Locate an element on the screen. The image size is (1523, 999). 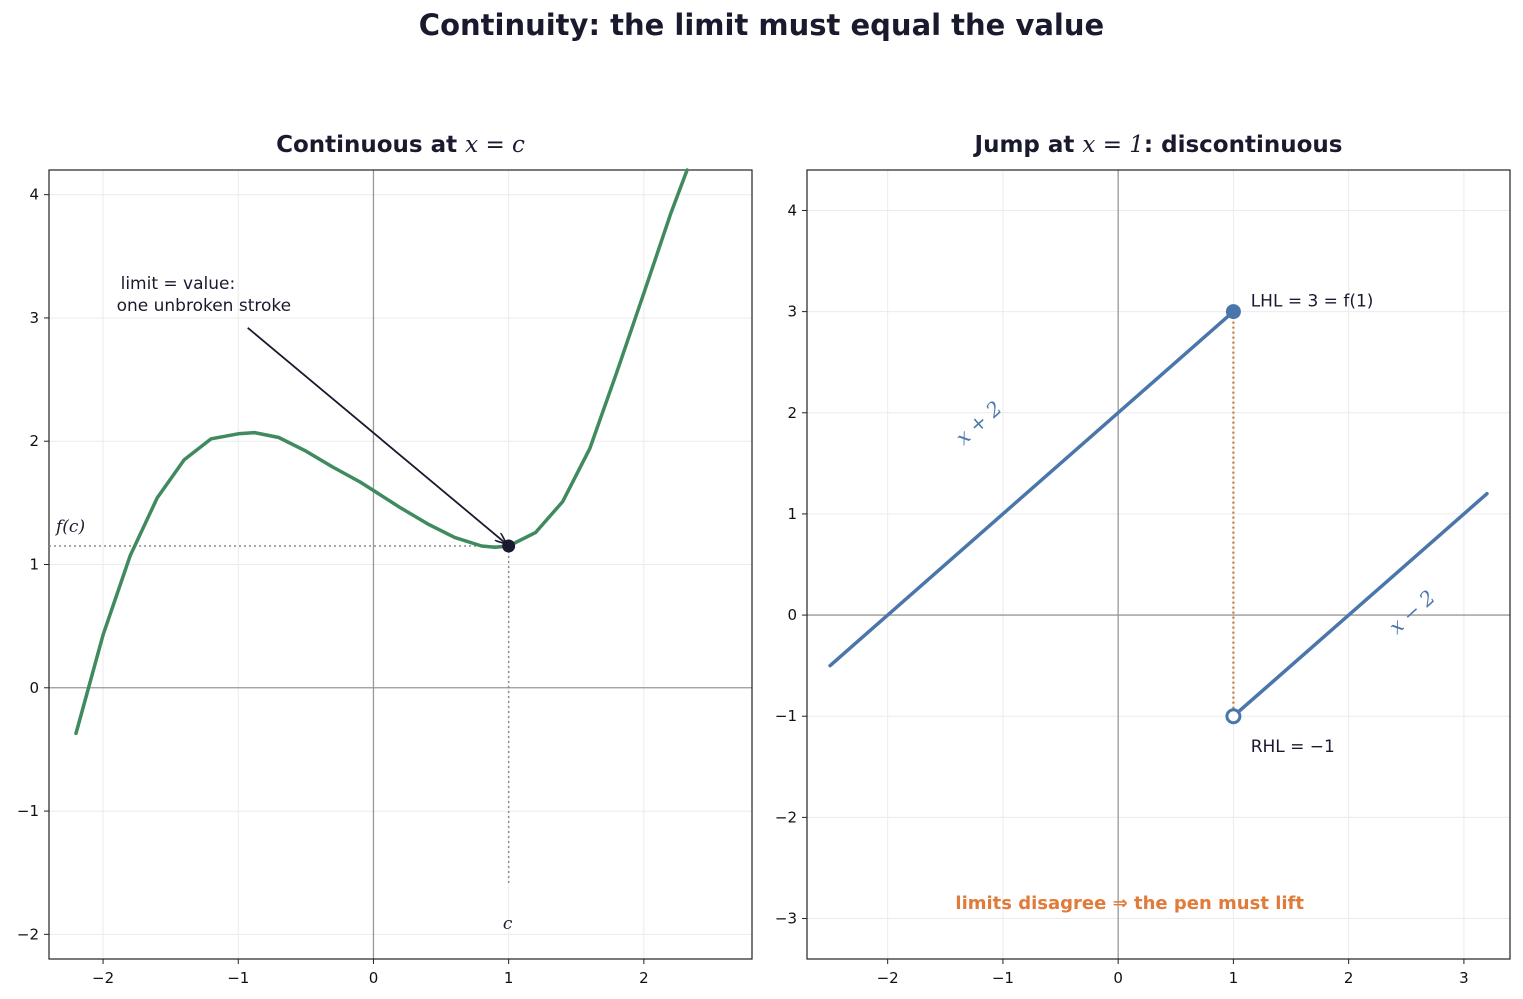
rhl-label: RHL = −1 is located at coordinates (1293, 747).